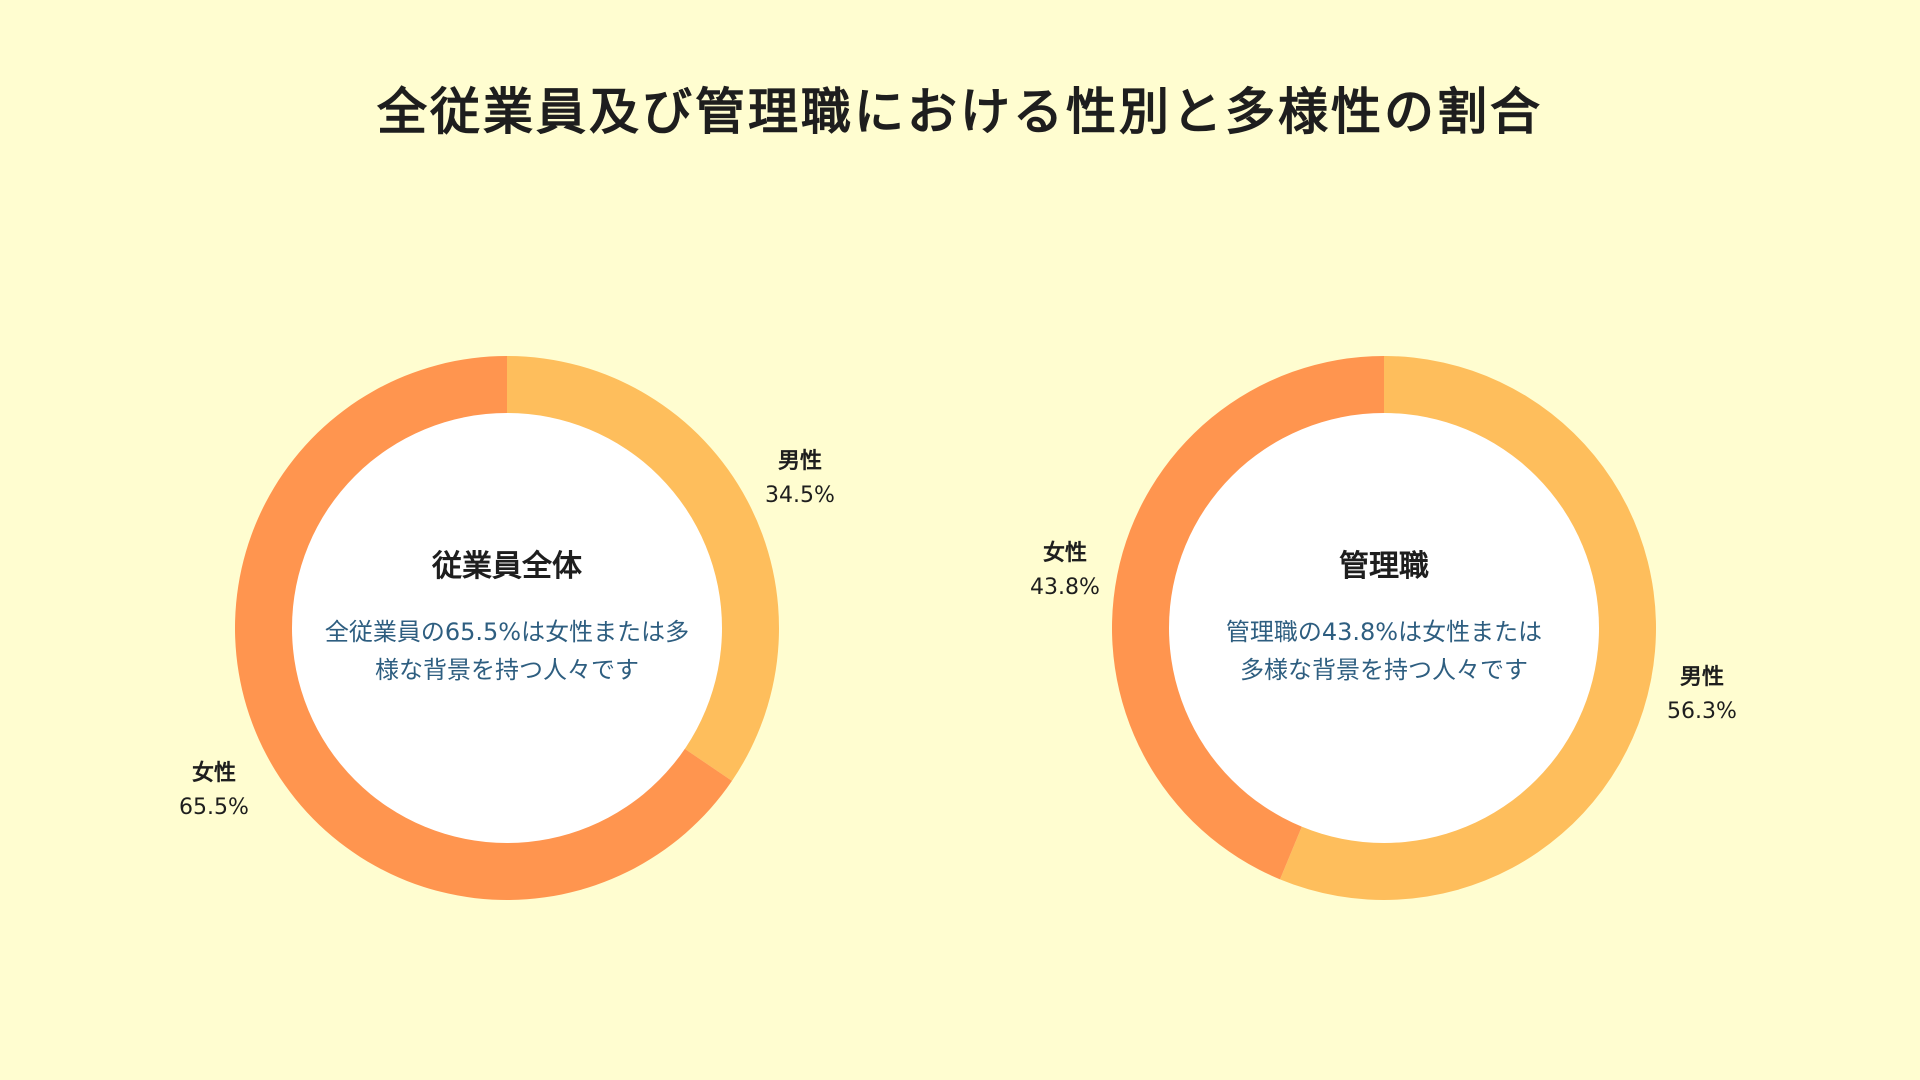 The height and width of the screenshot is (1080, 1920). What do you see at coordinates (1065, 587) in the screenshot?
I see `label-female-value: 43.8%` at bounding box center [1065, 587].